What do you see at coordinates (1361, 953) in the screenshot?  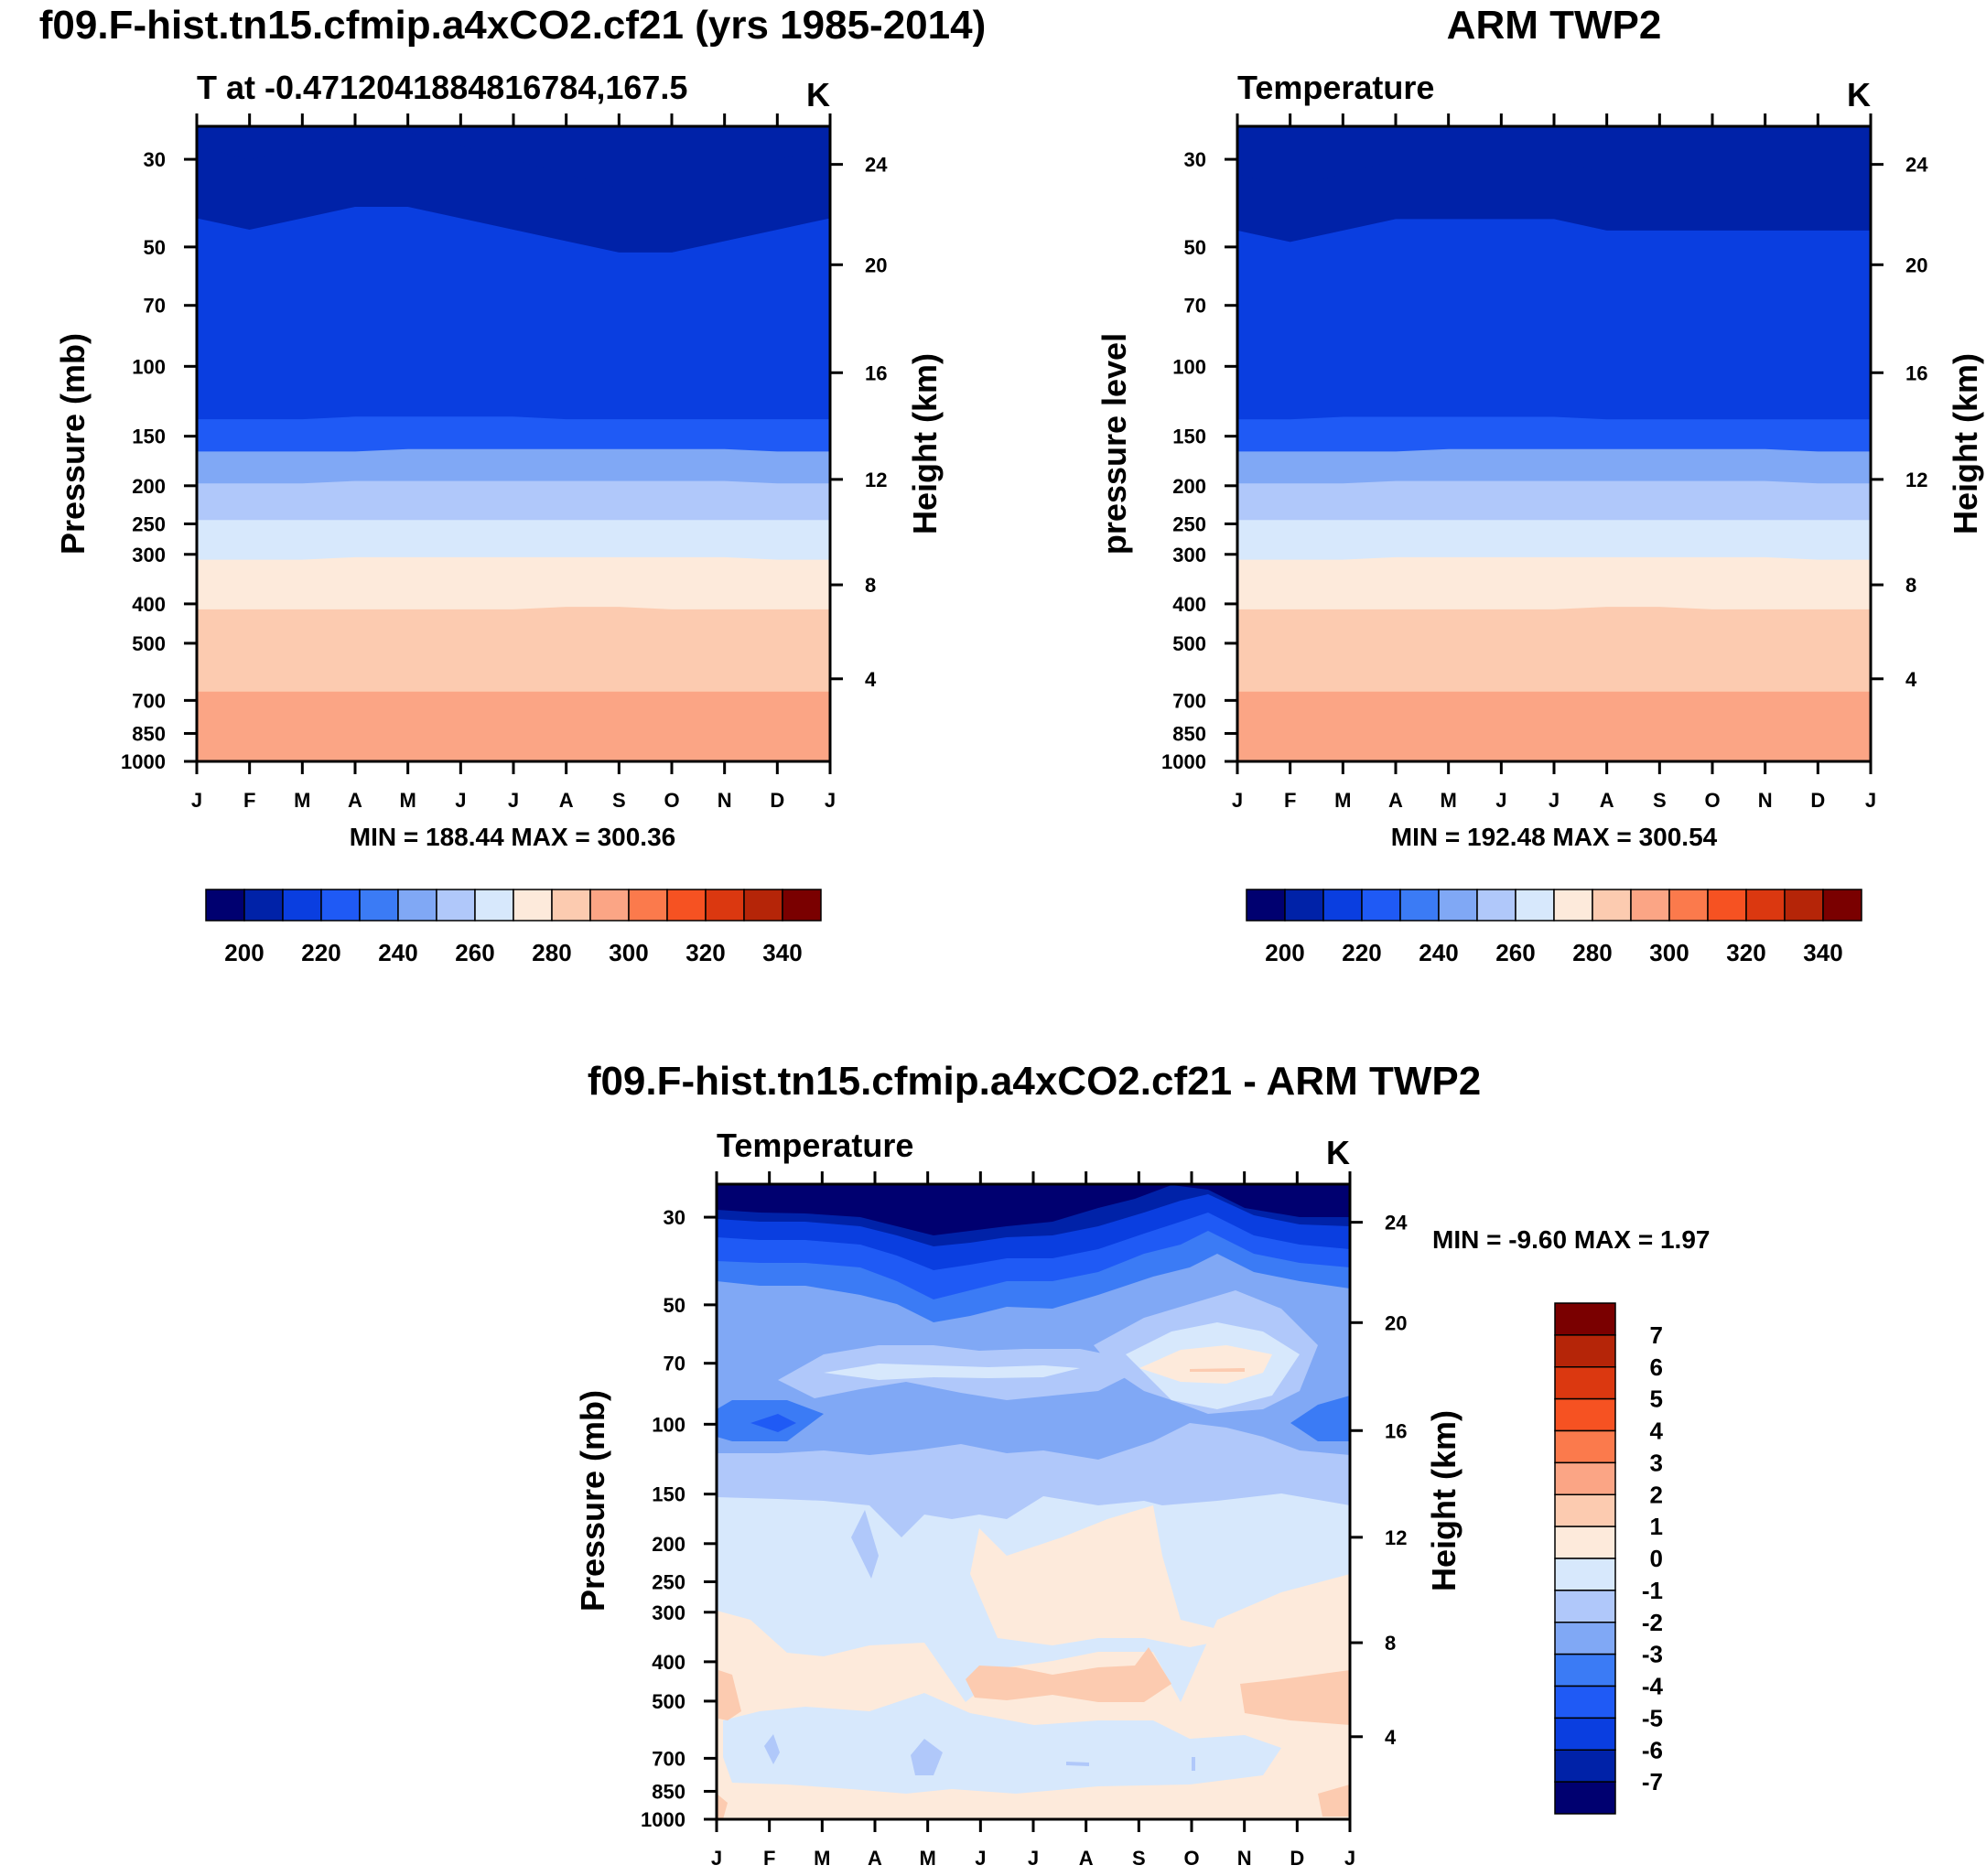 I see `colorbar-label: 220` at bounding box center [1361, 953].